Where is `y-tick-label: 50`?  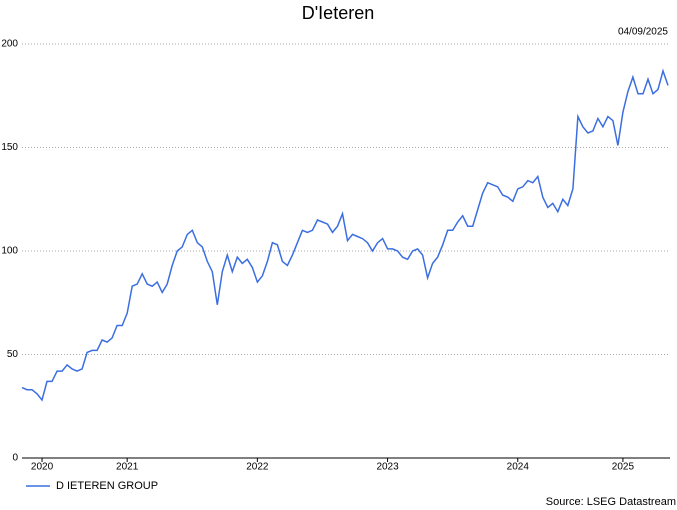
y-tick-label: 50 is located at coordinates (13, 354).